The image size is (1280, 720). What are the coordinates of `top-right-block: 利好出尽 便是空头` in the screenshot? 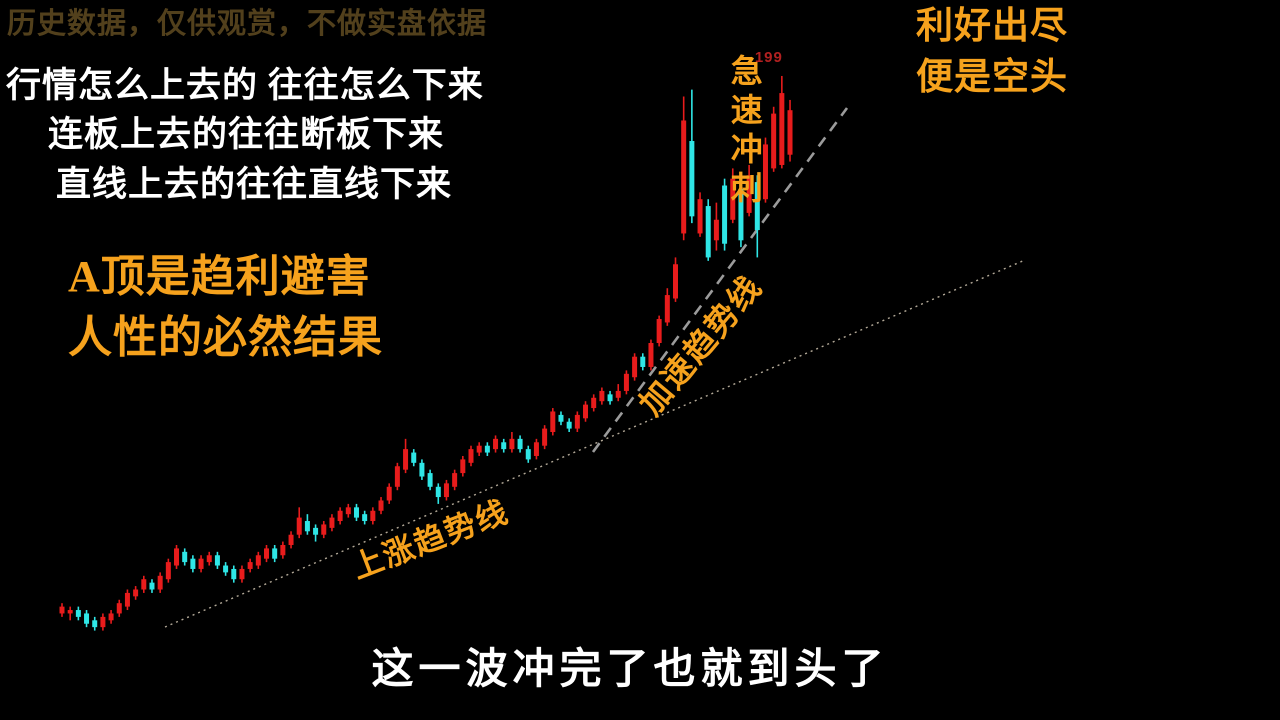 It's located at (992, 56).